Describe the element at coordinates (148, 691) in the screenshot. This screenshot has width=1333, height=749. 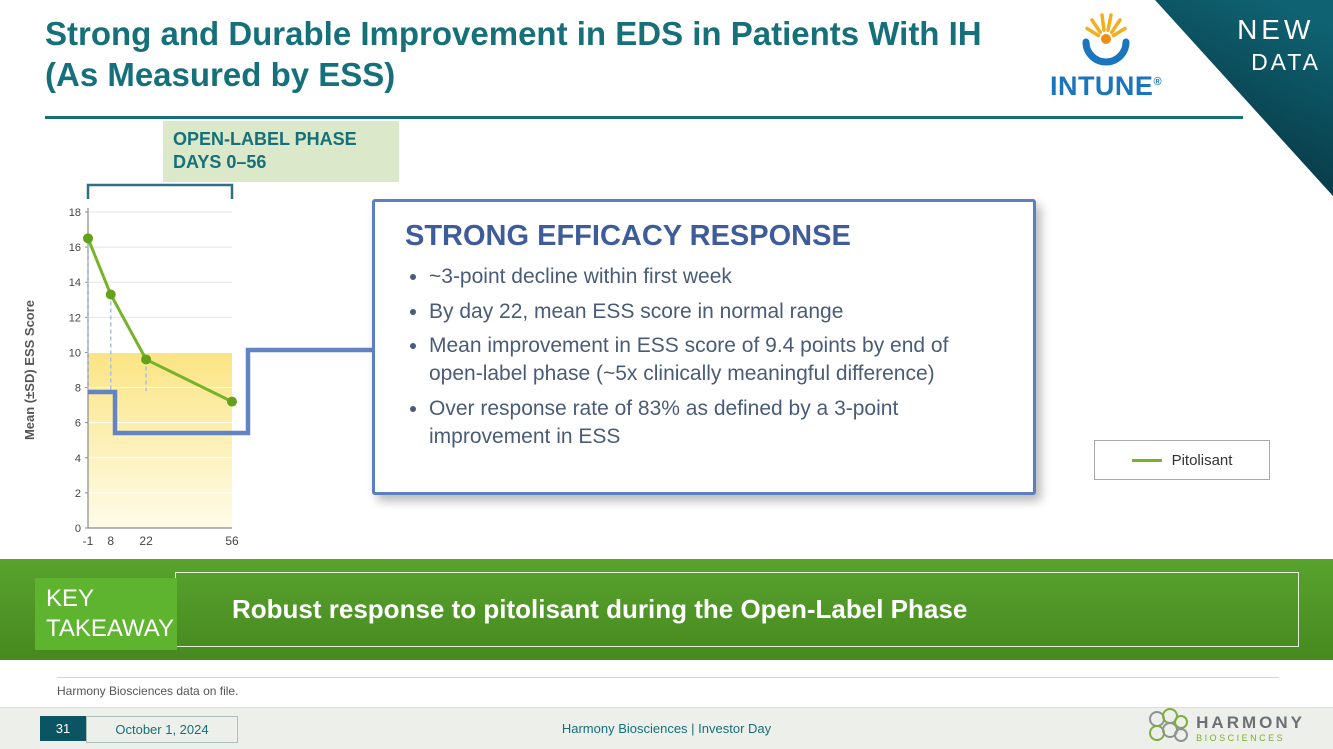
I see `footnote: Harmony Biosciences data on file.` at that location.